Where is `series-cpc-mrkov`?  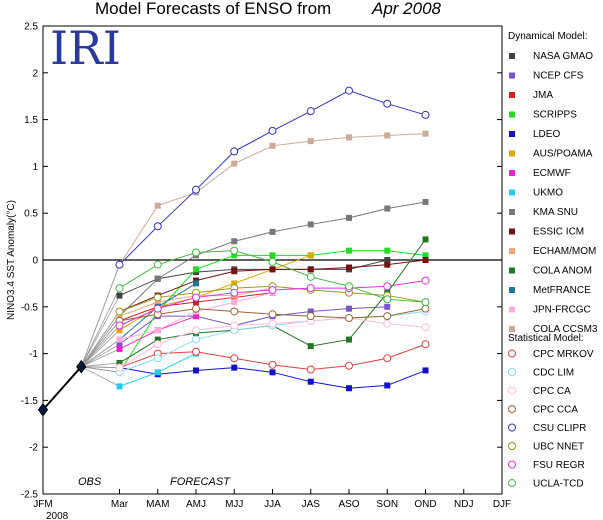
series-cpc-mrkov is located at coordinates (272, 357).